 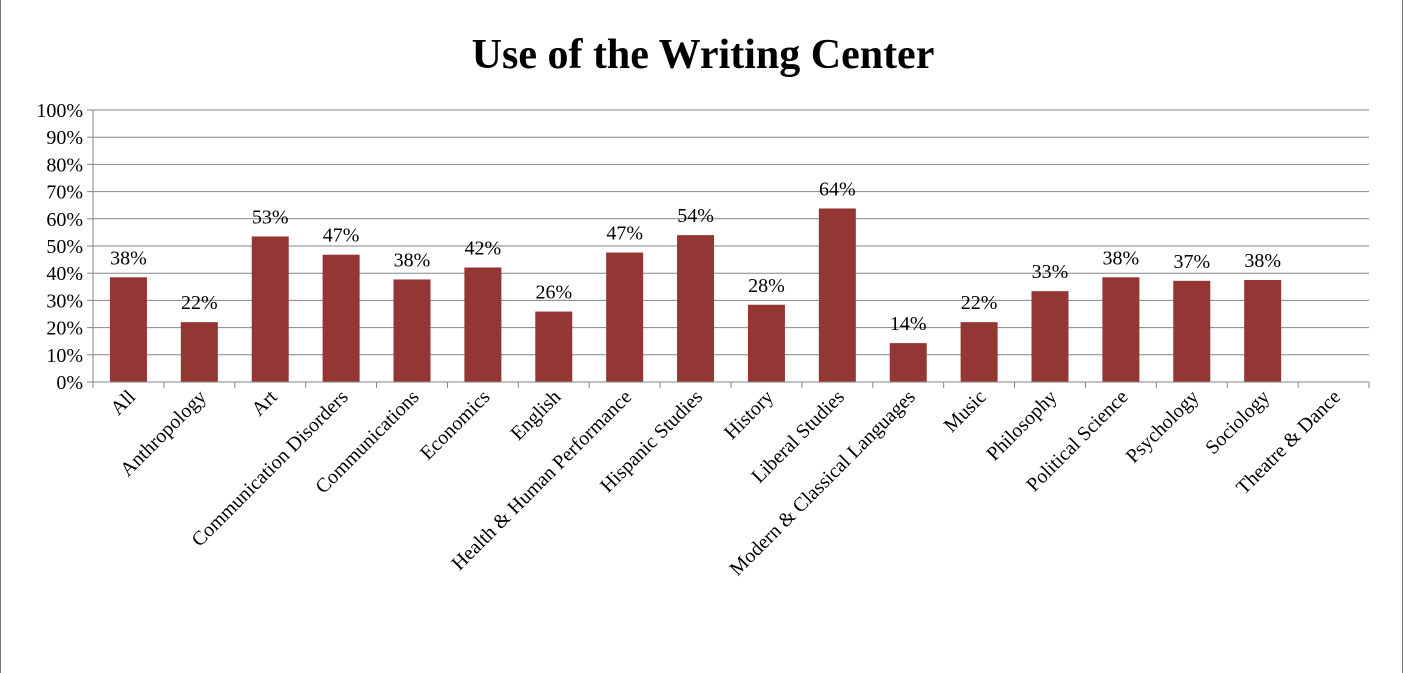 What do you see at coordinates (536, 415) in the screenshot?
I see `category-label: English` at bounding box center [536, 415].